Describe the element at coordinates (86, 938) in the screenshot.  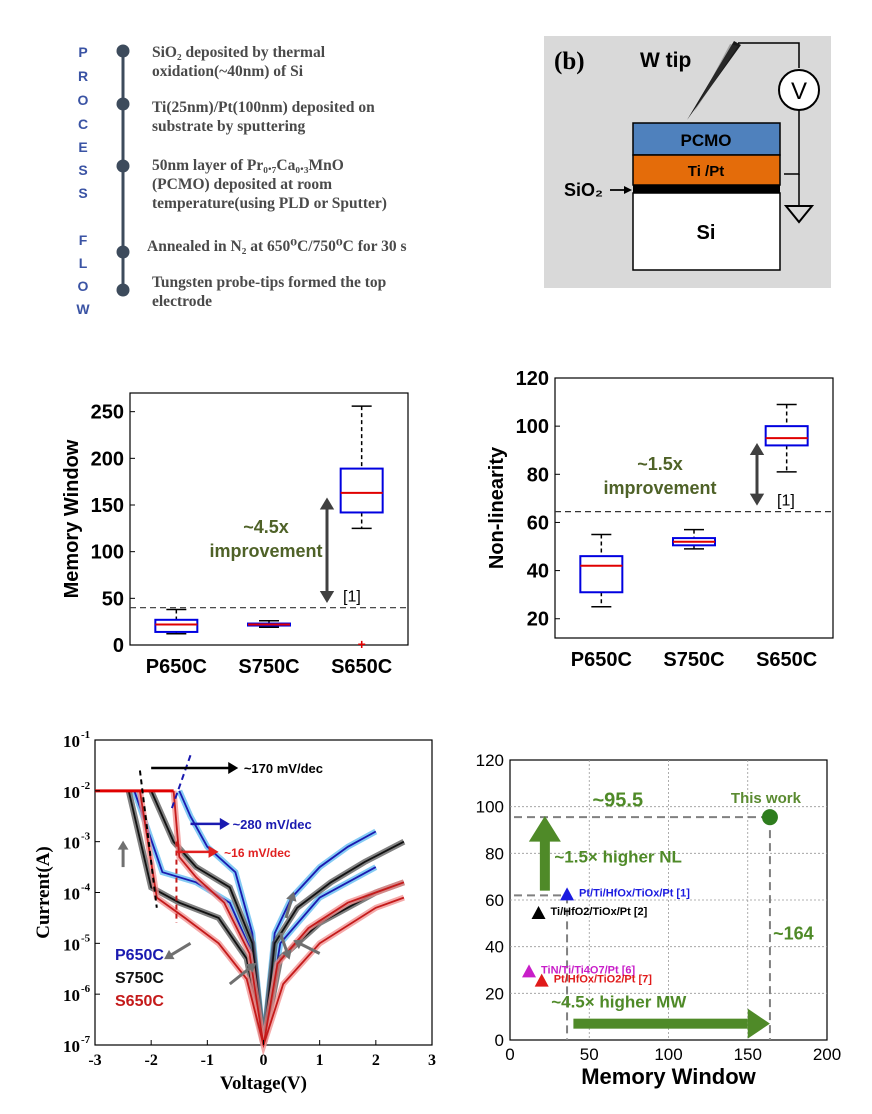
I see `y-tick-exponent: -5` at that location.